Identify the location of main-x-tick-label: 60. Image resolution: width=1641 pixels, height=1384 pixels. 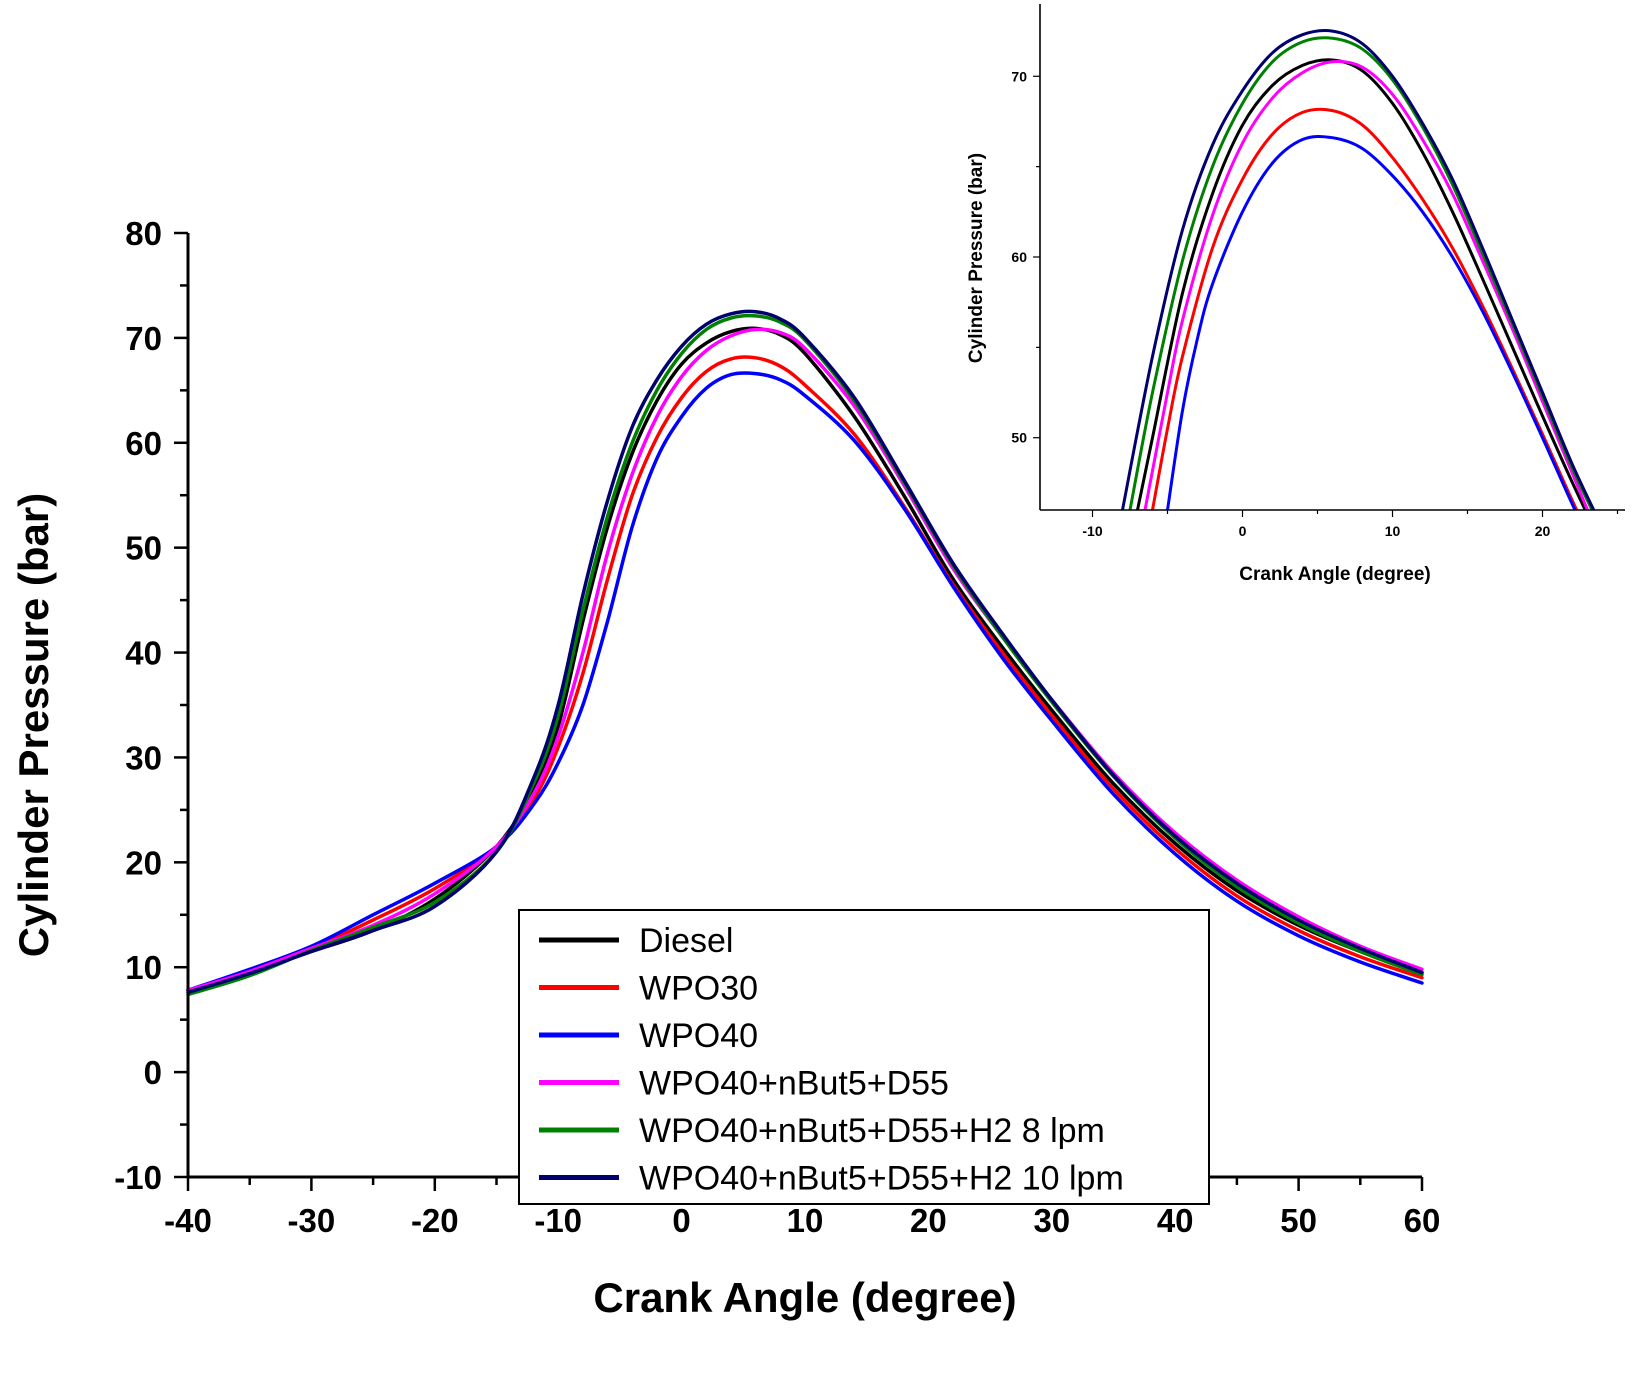
(1422, 1220).